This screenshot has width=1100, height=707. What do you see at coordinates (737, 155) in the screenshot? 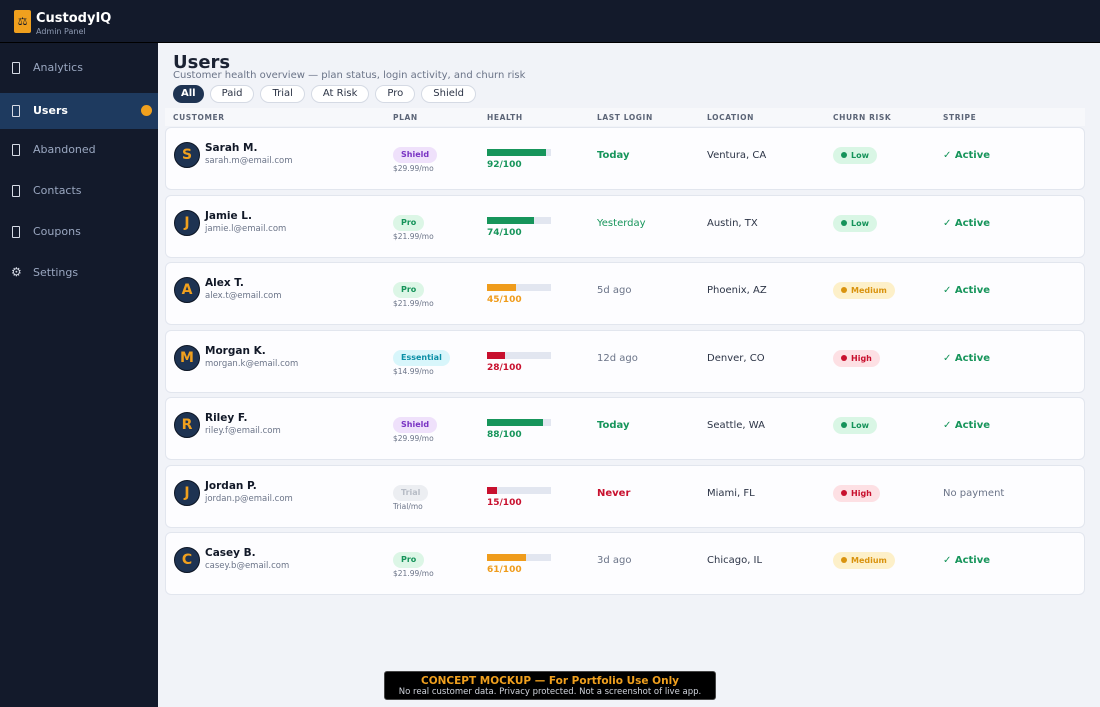
I see `location: Ventura, CA` at bounding box center [737, 155].